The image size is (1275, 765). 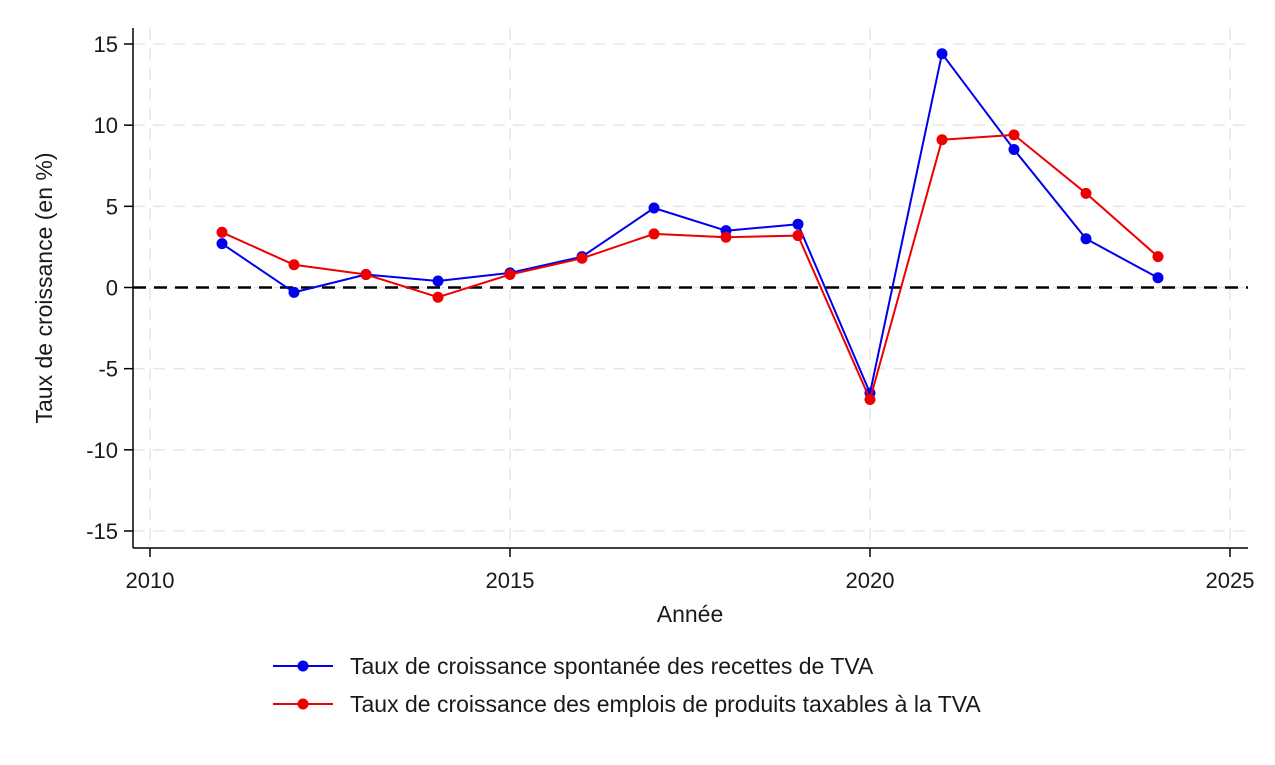 I want to click on y-tick-label: 10, so click(x=106, y=125).